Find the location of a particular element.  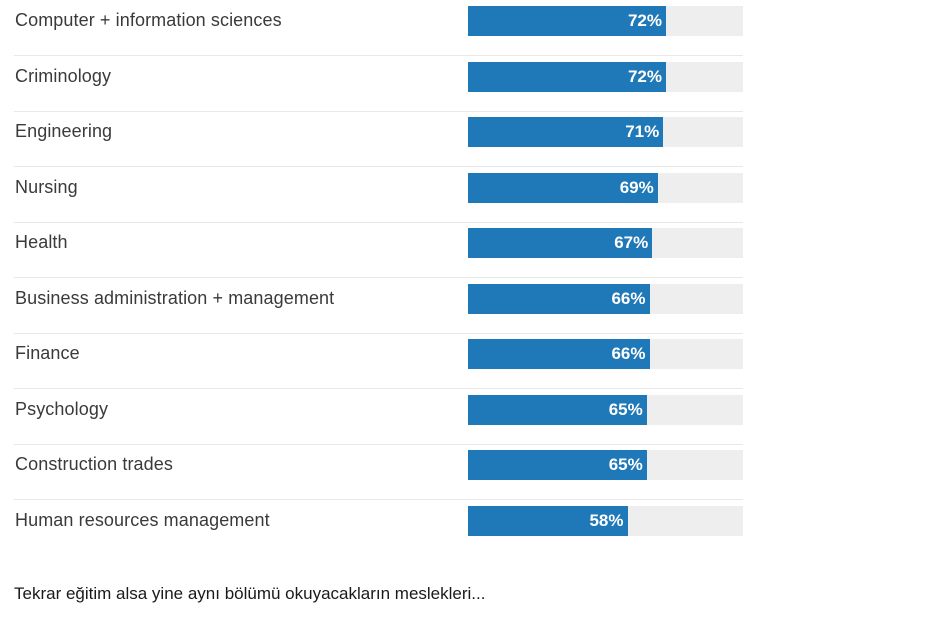

category-label: Construction trades is located at coordinates (94, 464).